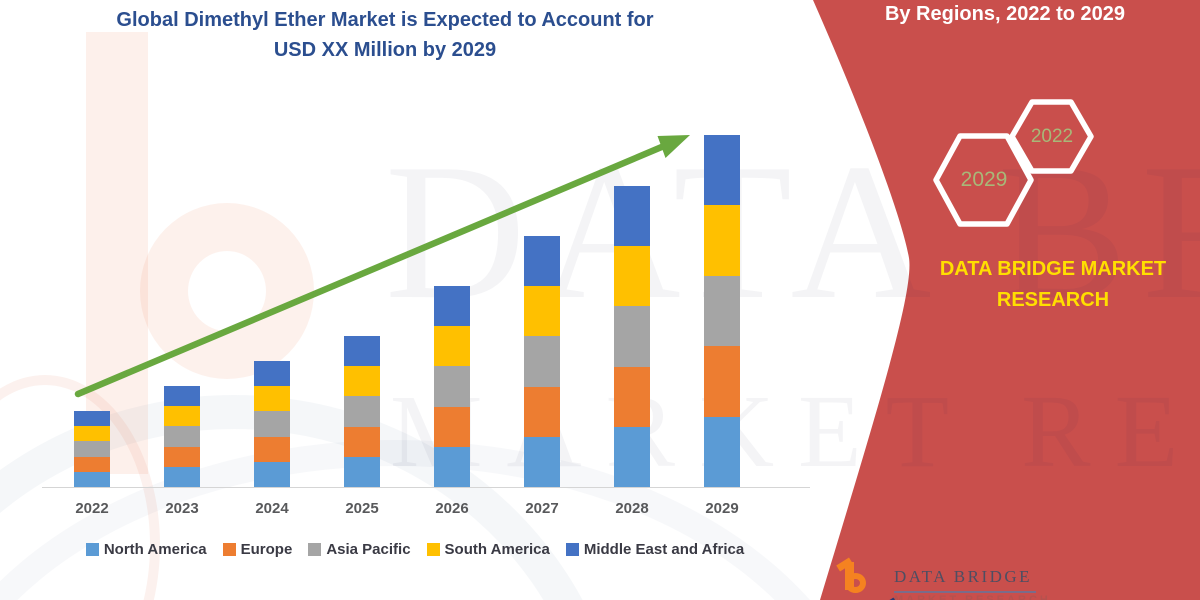 This screenshot has width=1200, height=600. I want to click on panel-heading: By Regions, 2022 to 2029, so click(1005, 14).